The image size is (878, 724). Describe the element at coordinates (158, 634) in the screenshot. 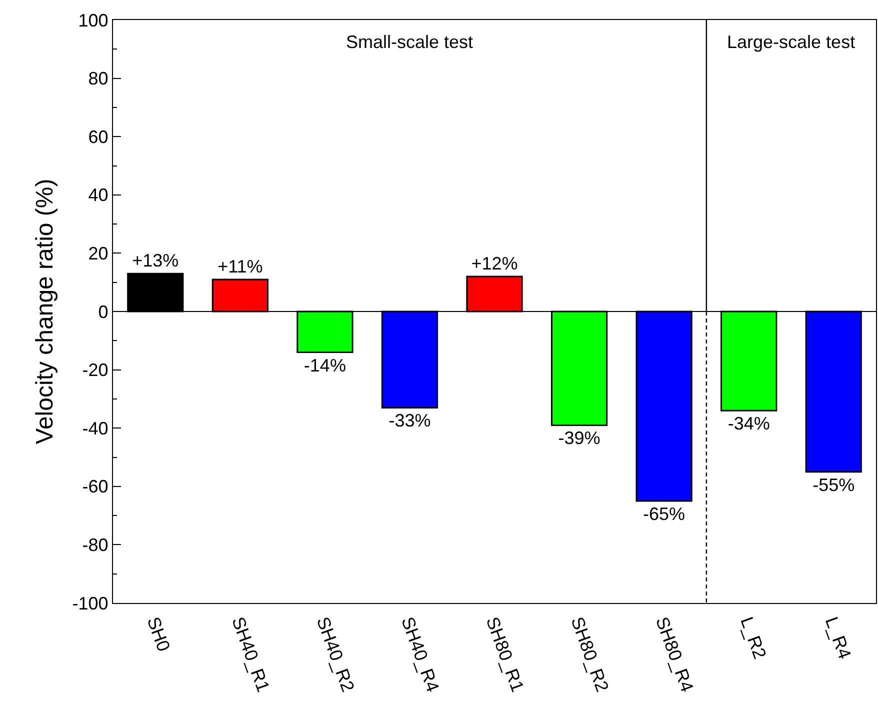

I see `x-tick-label: SH0` at that location.